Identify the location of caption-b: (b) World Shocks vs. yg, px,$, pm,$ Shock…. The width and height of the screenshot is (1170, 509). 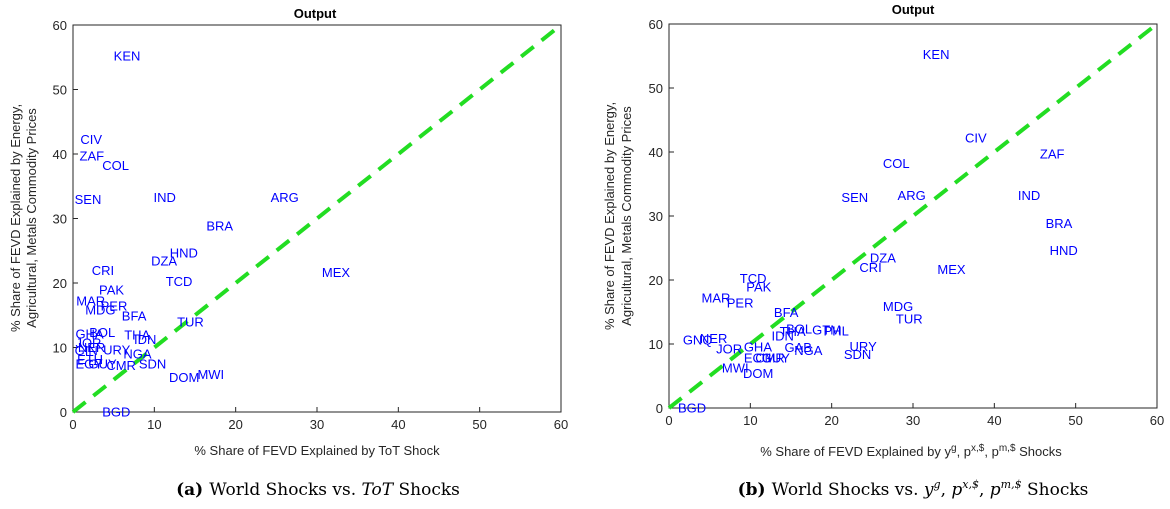
(913, 489).